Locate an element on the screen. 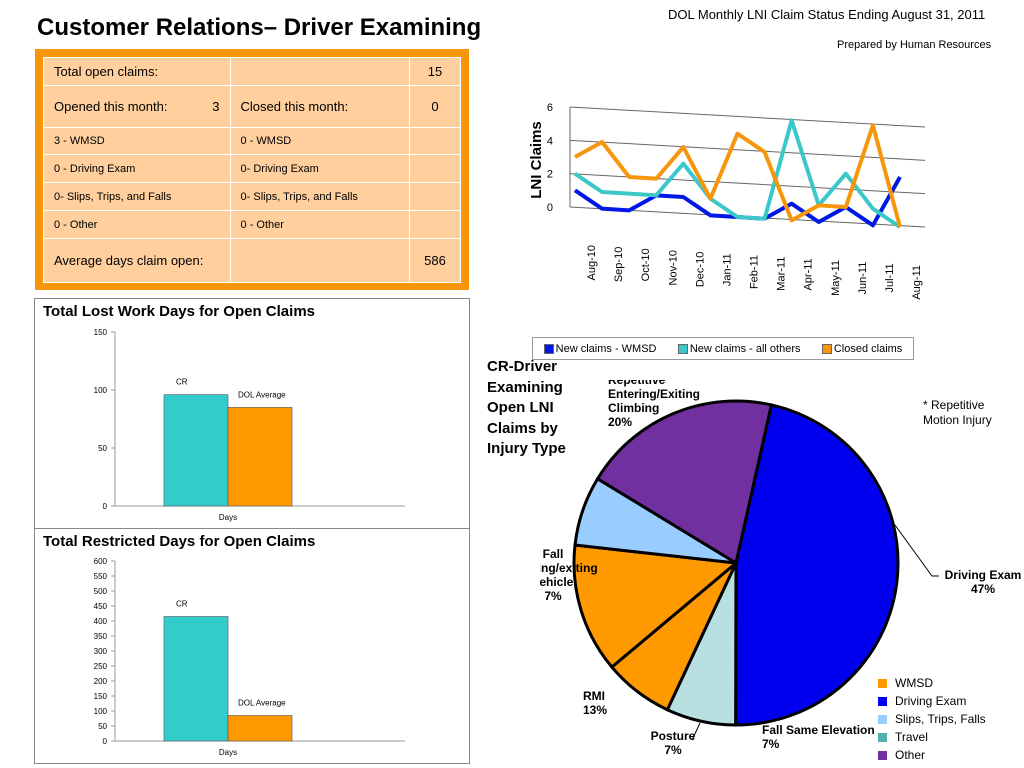 This screenshot has width=1024, height=768. x-tick-label: Nov-10 is located at coordinates (673, 267).